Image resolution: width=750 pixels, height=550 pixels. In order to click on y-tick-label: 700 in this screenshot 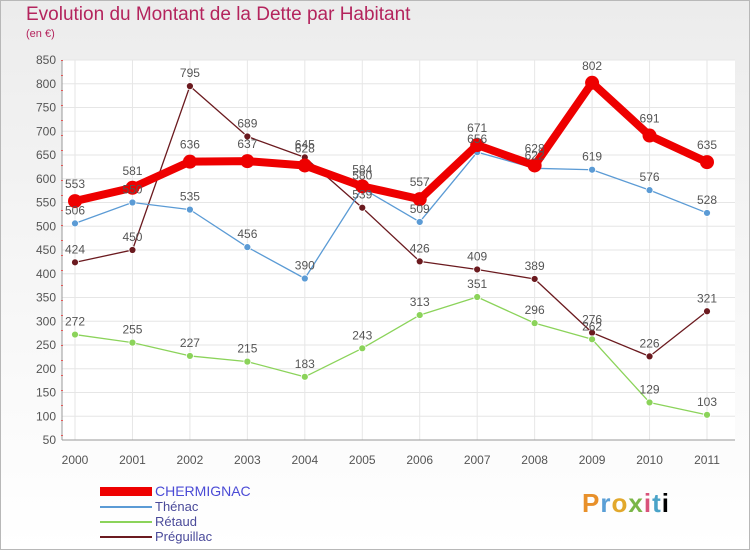, I will do `click(46, 131)`.